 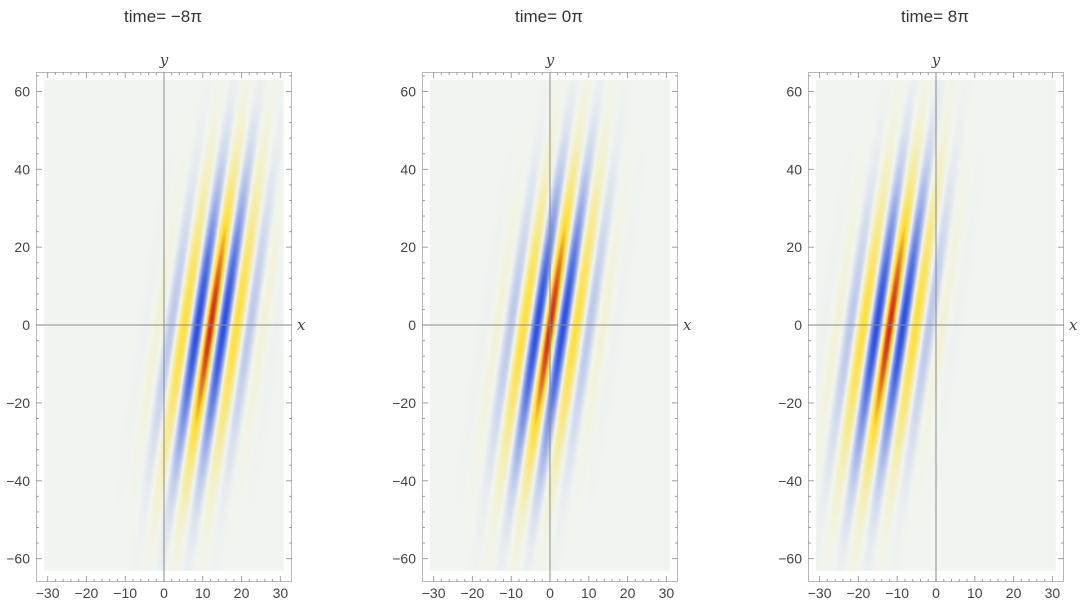 I want to click on panel-title: time= −8π, so click(x=163, y=16).